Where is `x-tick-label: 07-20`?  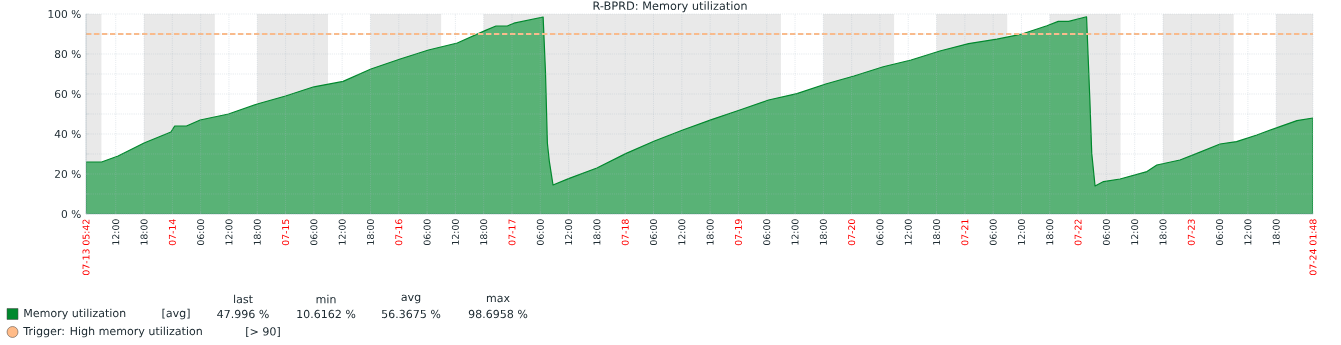 x-tick-label: 07-20 is located at coordinates (852, 232).